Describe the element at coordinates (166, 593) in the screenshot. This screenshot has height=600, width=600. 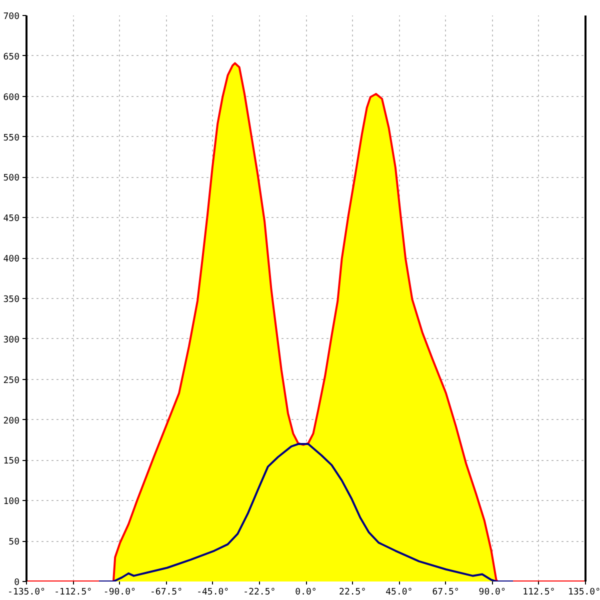
I see `x-tick-label: -67.5°` at that location.